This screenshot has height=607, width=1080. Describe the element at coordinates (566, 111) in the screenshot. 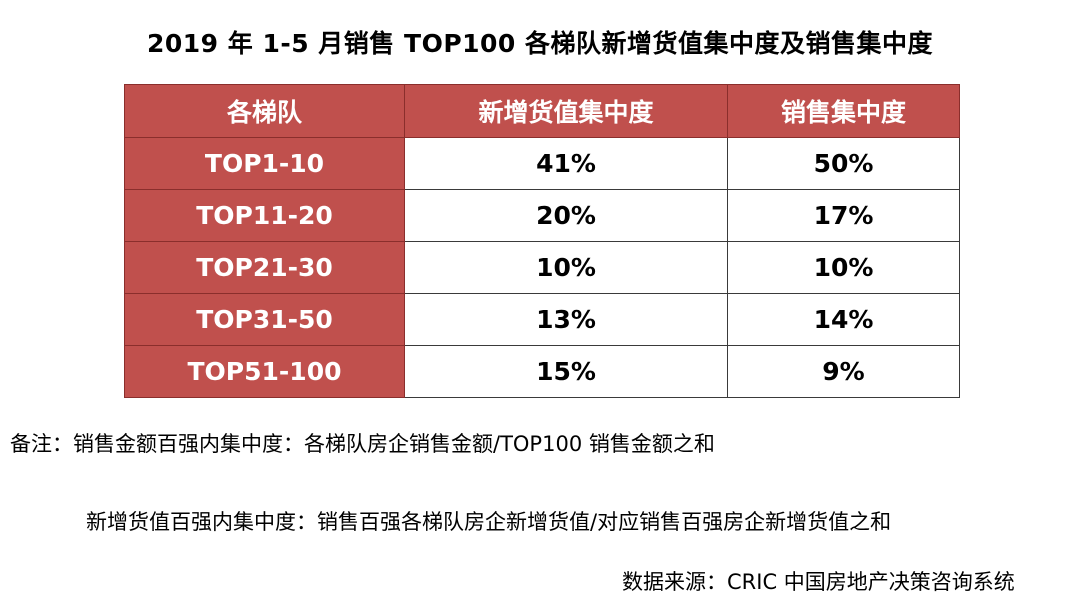

I see `column-header-new-value: 新增货值集中度` at that location.